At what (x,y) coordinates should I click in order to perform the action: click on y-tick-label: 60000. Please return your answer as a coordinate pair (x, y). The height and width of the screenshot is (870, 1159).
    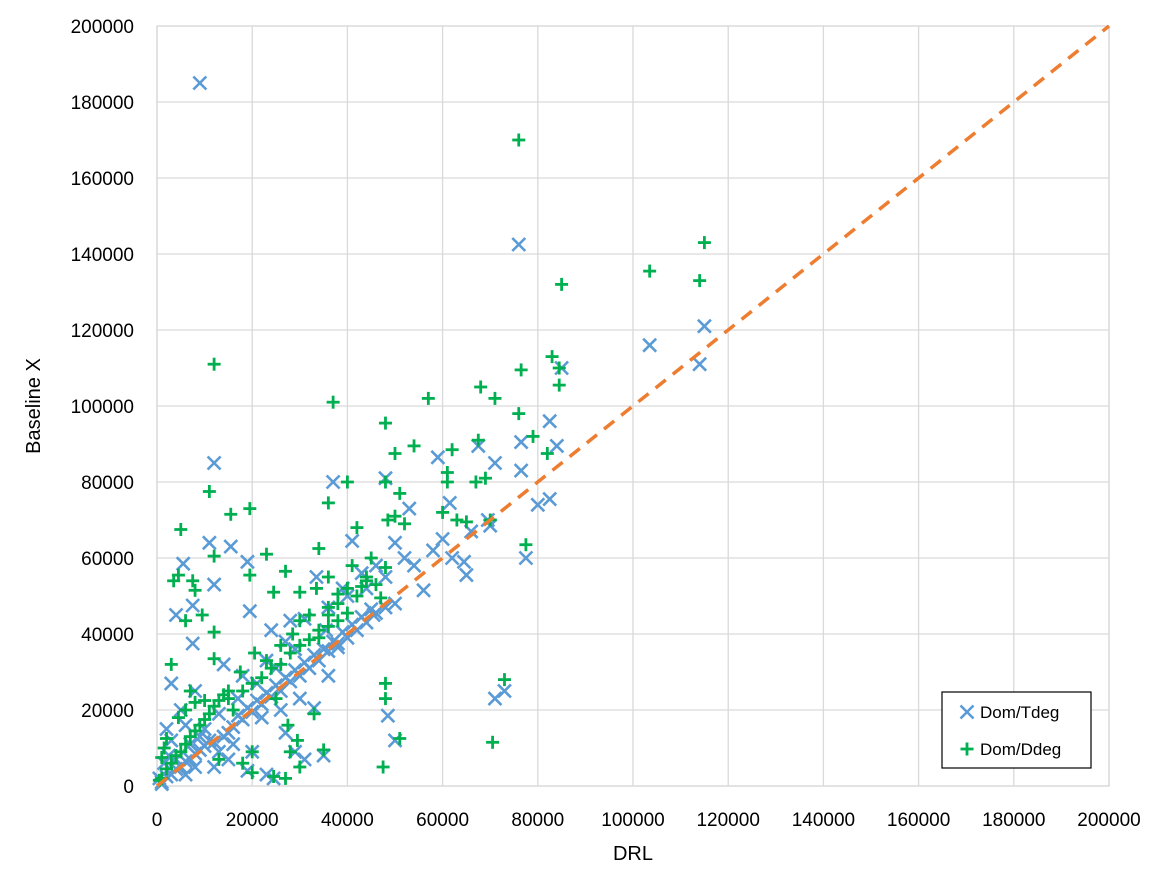
    Looking at the image, I should click on (107, 559).